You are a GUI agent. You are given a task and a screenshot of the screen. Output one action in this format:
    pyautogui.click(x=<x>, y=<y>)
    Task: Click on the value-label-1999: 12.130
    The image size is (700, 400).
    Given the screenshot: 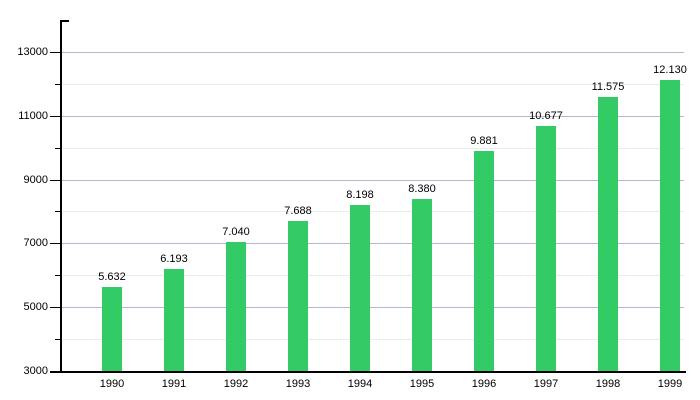 What is the action you would take?
    pyautogui.click(x=670, y=69)
    